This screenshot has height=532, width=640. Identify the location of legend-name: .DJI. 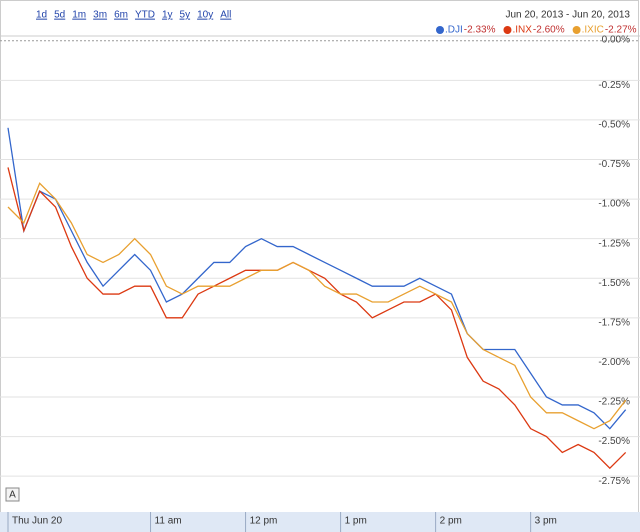
(454, 30).